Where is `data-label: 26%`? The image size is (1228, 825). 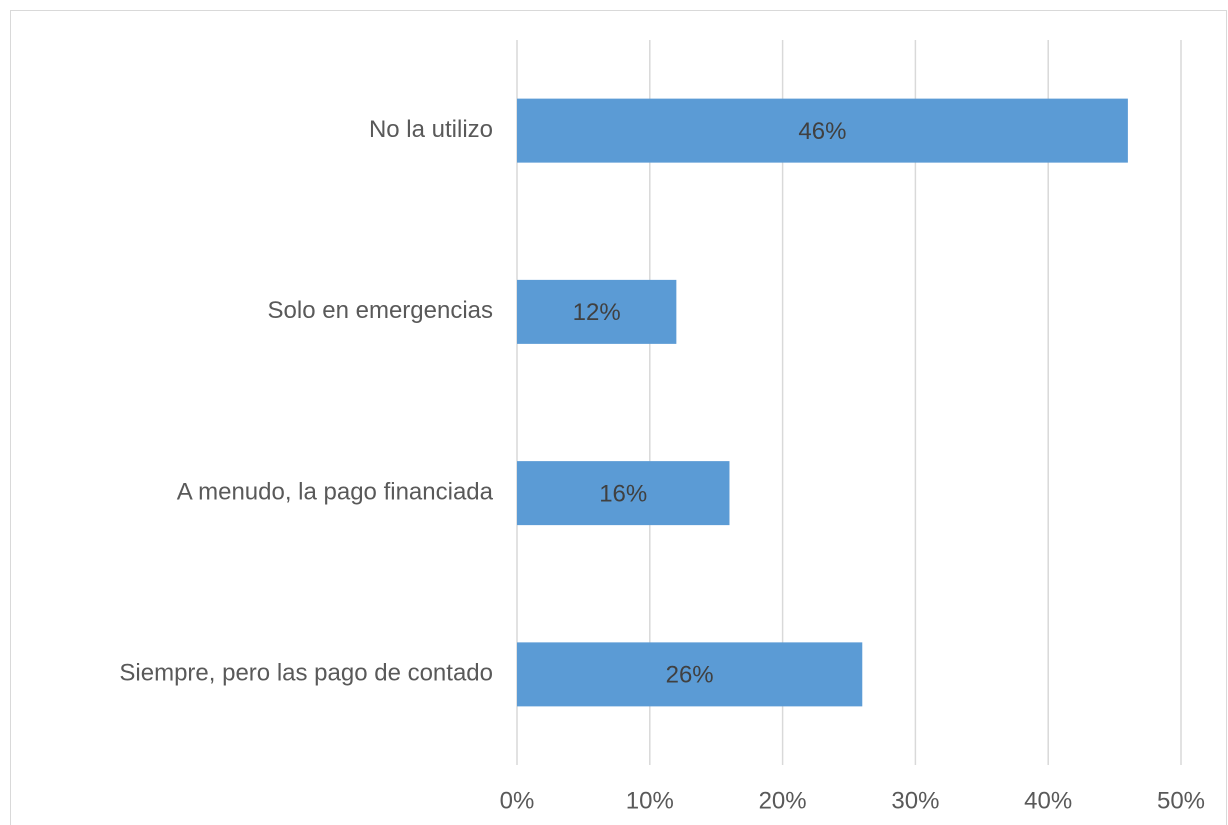 data-label: 26% is located at coordinates (690, 675).